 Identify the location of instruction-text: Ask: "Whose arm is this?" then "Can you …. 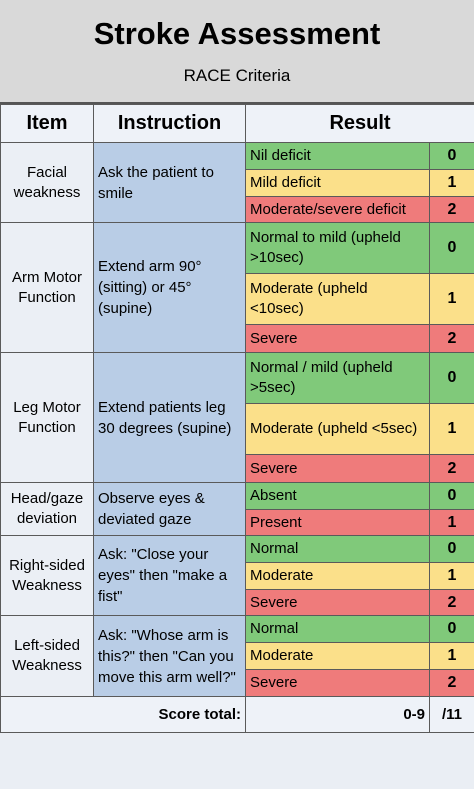
(169, 656).